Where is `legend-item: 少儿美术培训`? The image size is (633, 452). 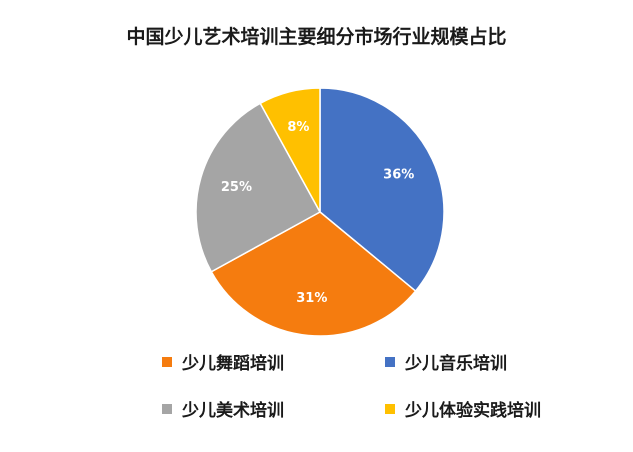 legend-item: 少儿美术培训 is located at coordinates (223, 408).